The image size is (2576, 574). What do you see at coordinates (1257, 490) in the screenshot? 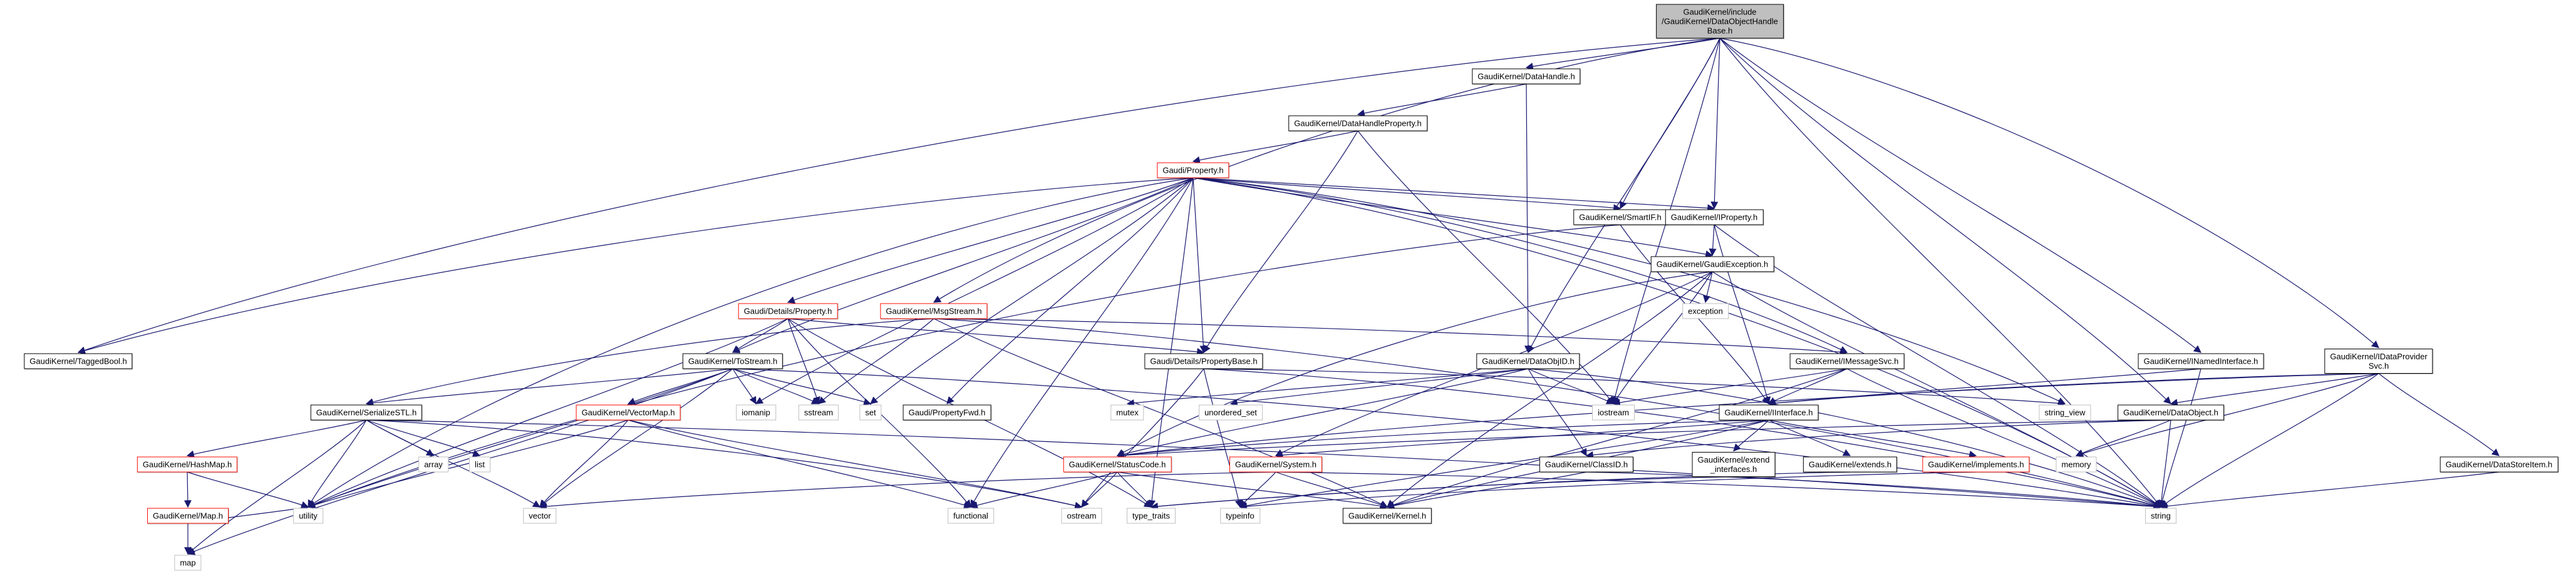
I see `include-edge-system-typeinfo` at bounding box center [1257, 490].